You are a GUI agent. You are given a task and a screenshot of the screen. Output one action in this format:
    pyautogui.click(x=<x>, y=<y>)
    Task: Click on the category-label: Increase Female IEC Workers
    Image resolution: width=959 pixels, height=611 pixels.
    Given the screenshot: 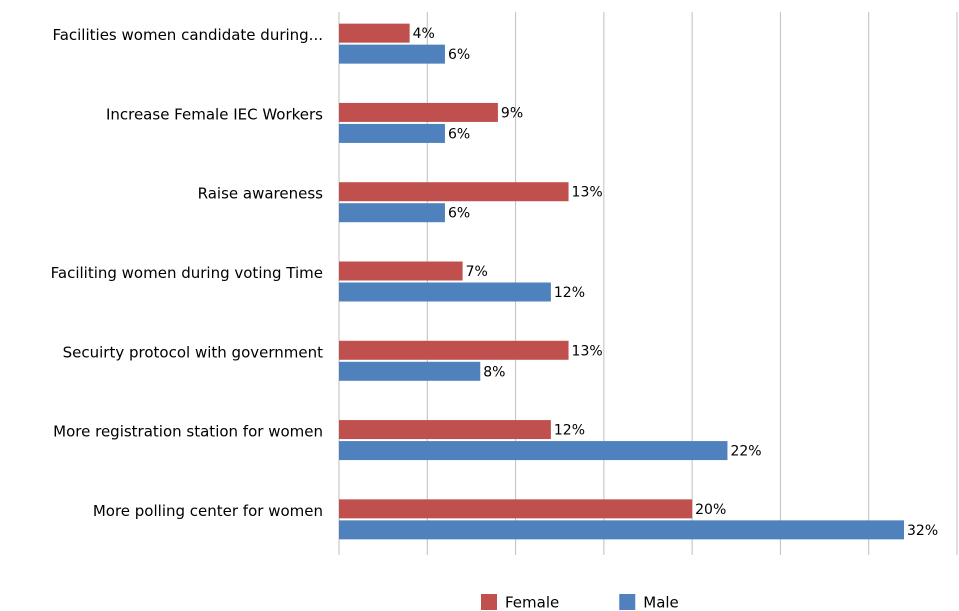 What is the action you would take?
    pyautogui.click(x=214, y=114)
    